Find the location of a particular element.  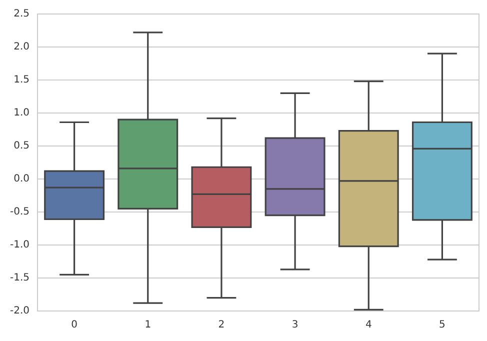

y-tick-label: 2.5 is located at coordinates (22, 14).